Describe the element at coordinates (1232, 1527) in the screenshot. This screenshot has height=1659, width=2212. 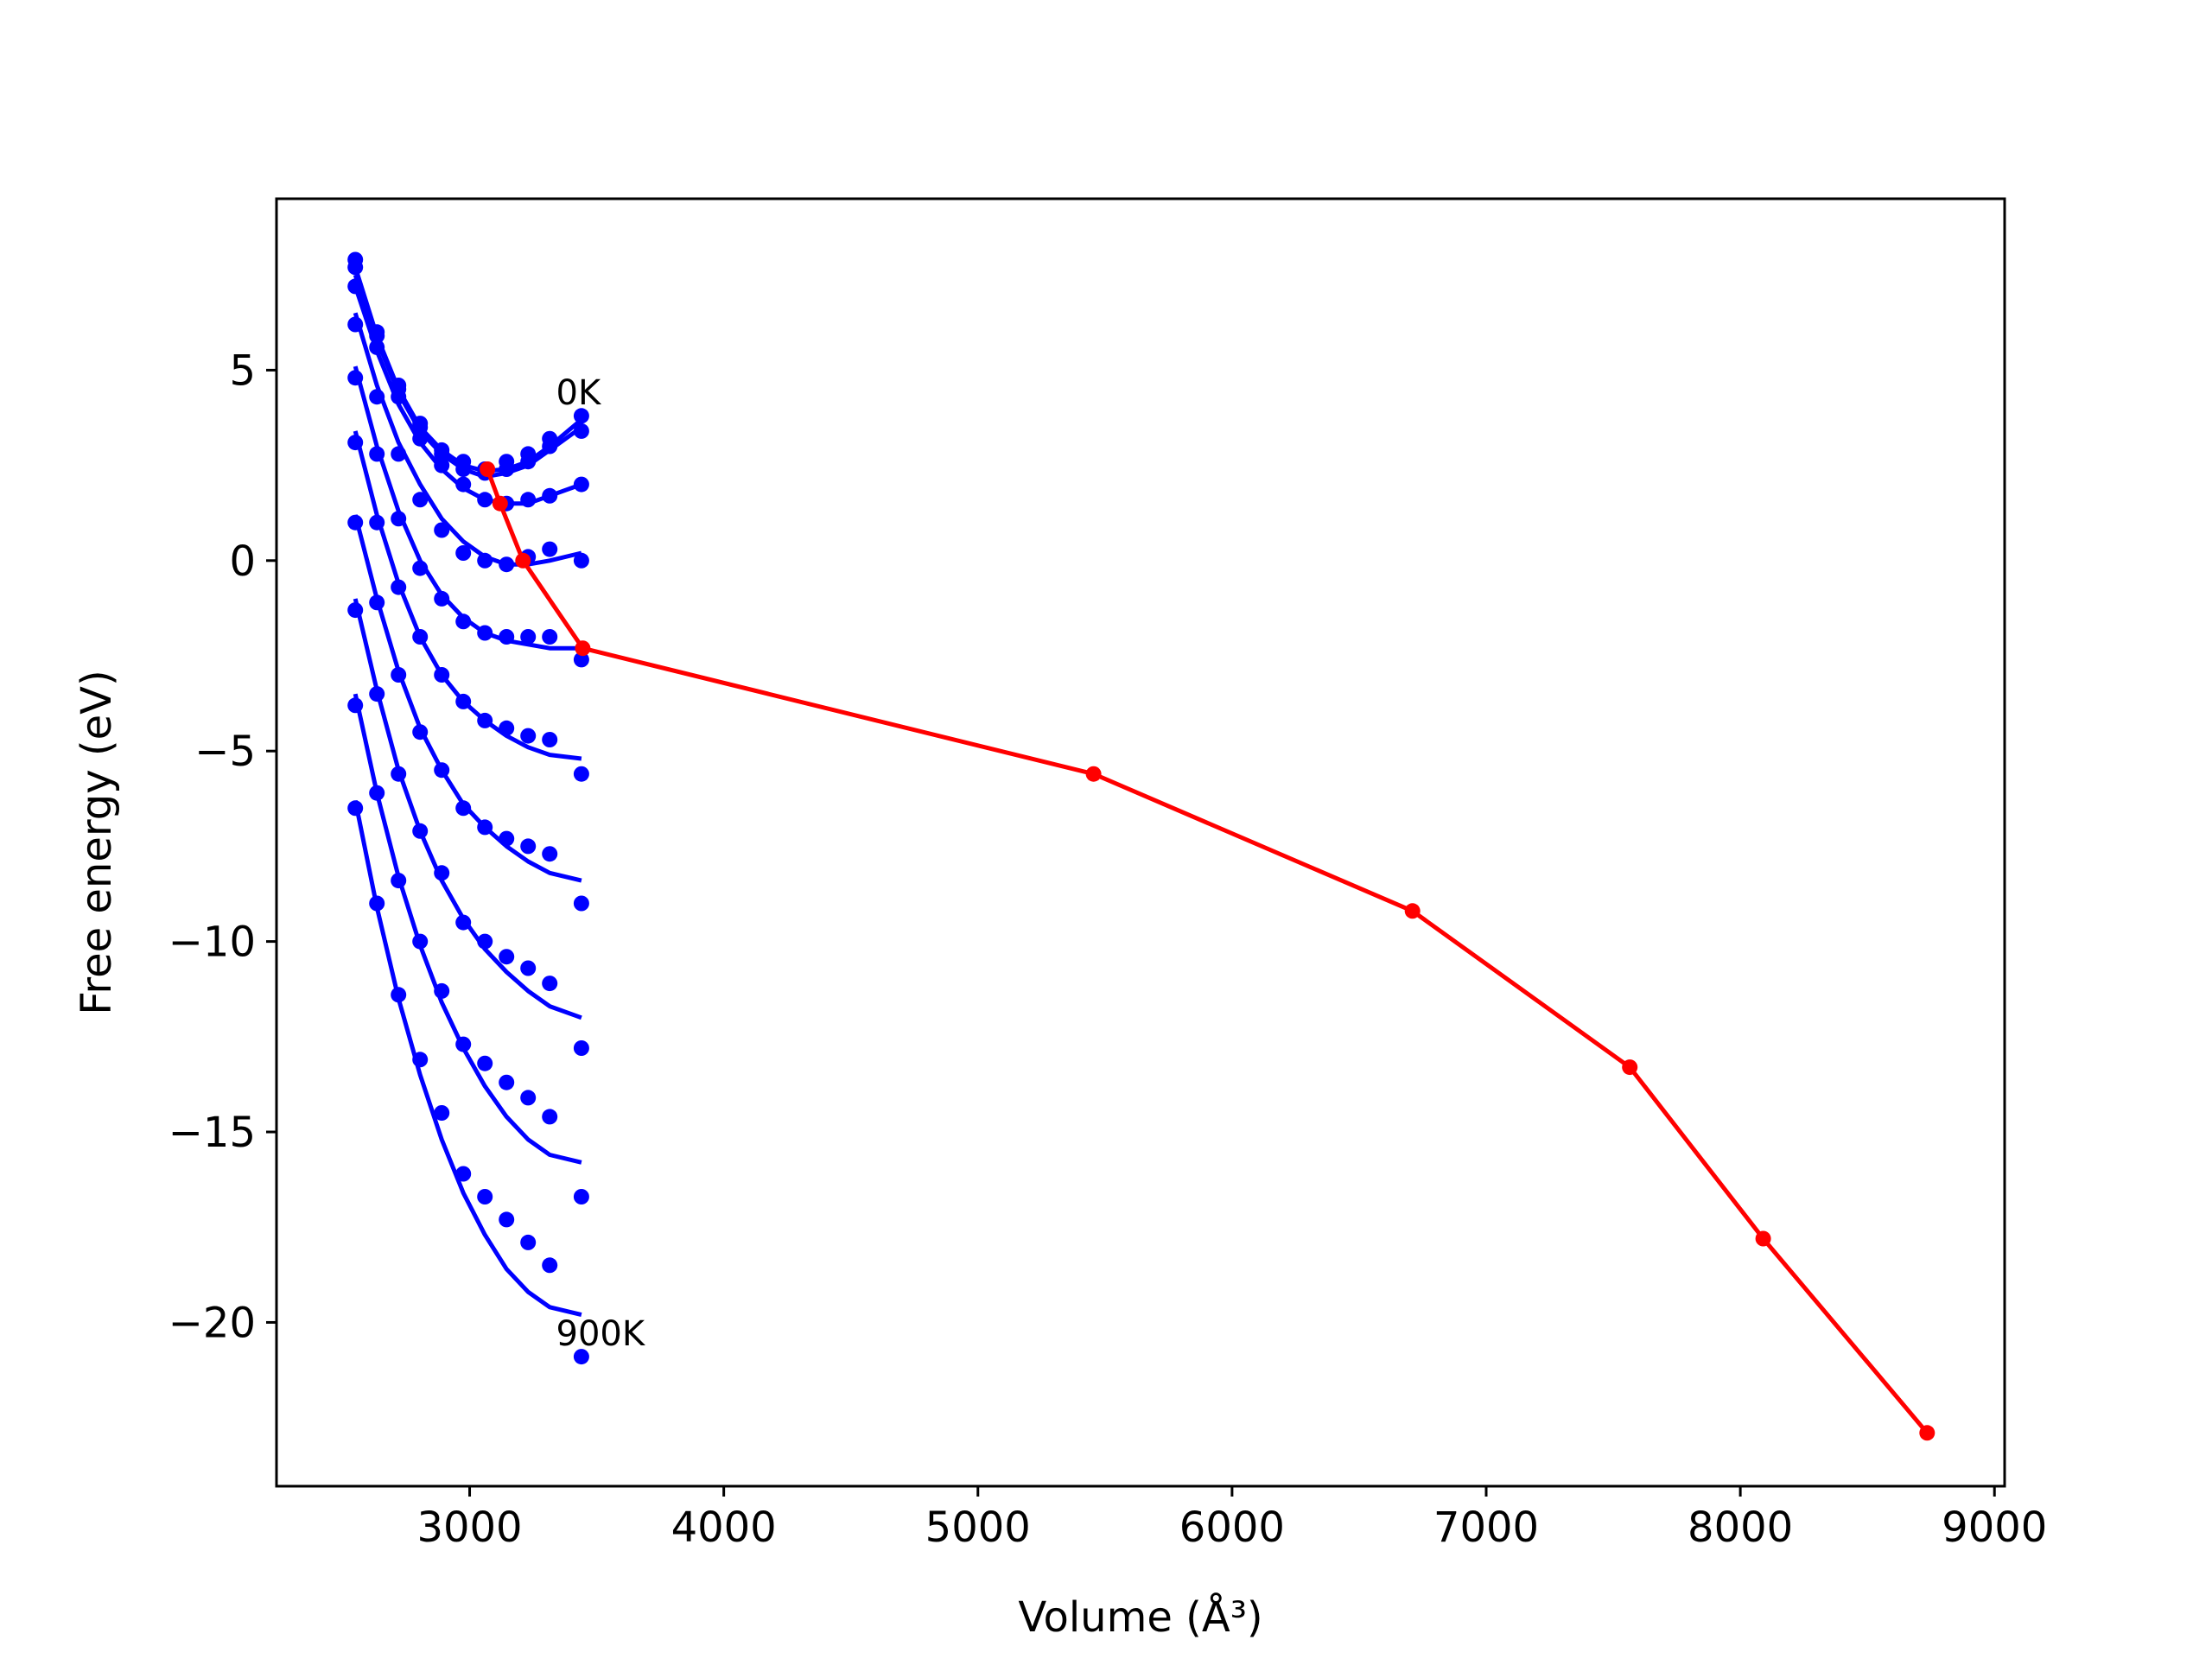
I see `x-tick-label: 6000` at that location.